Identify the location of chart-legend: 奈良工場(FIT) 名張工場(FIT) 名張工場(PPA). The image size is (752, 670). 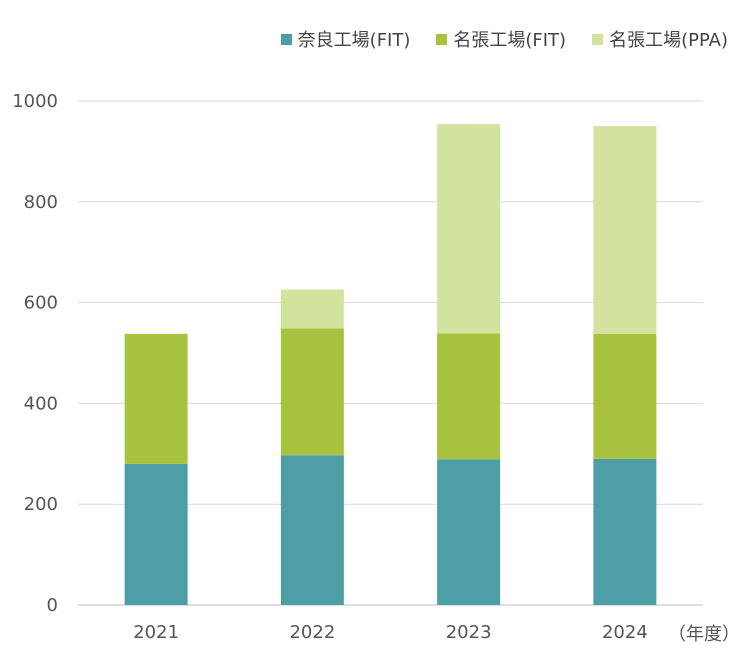
(504, 39).